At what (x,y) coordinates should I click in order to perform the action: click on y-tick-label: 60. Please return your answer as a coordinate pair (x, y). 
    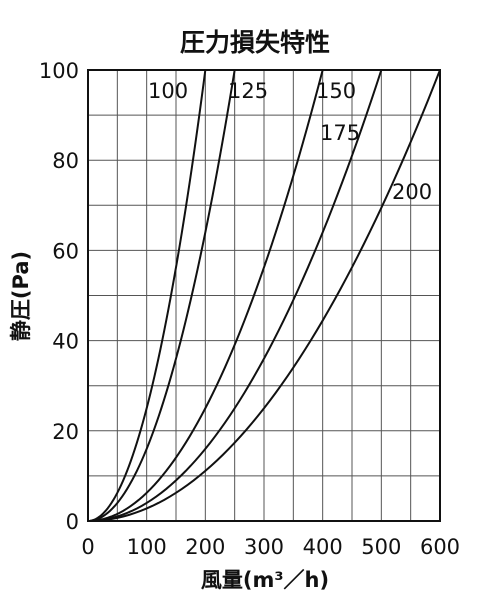
    Looking at the image, I should click on (65, 251).